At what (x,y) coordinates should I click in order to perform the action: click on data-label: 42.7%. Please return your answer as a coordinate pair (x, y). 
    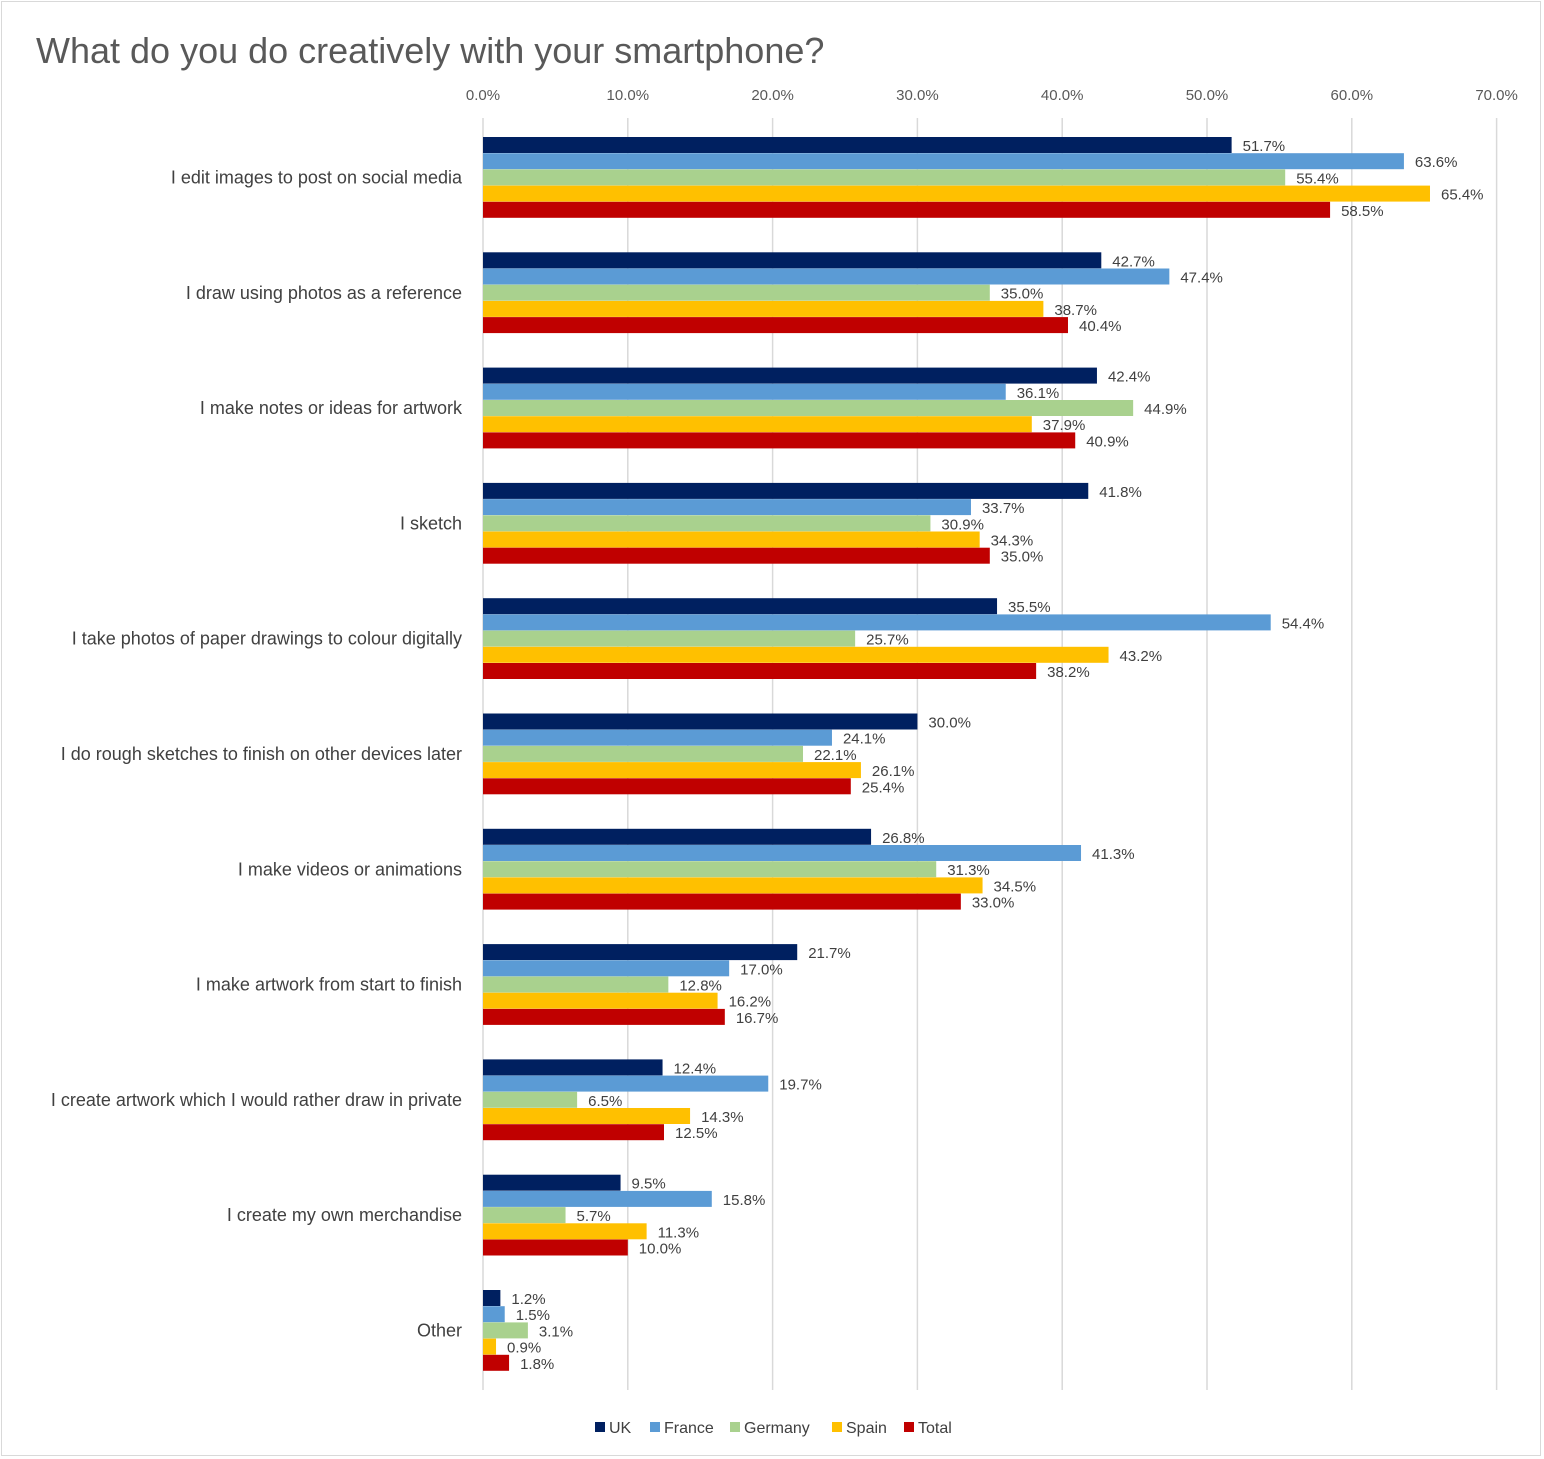
    Looking at the image, I should click on (1133, 261).